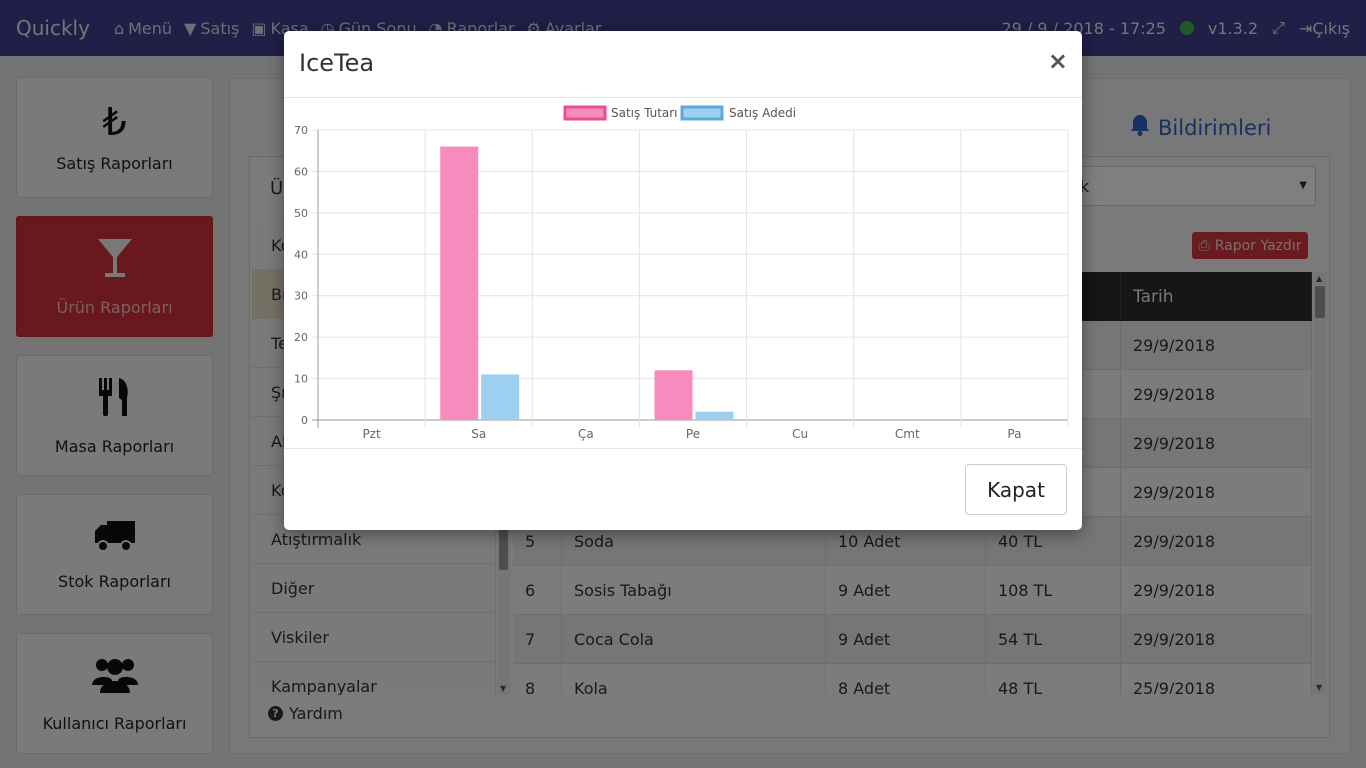 The height and width of the screenshot is (768, 1366). What do you see at coordinates (683, 489) in the screenshot?
I see `modal-footer: Kapat` at bounding box center [683, 489].